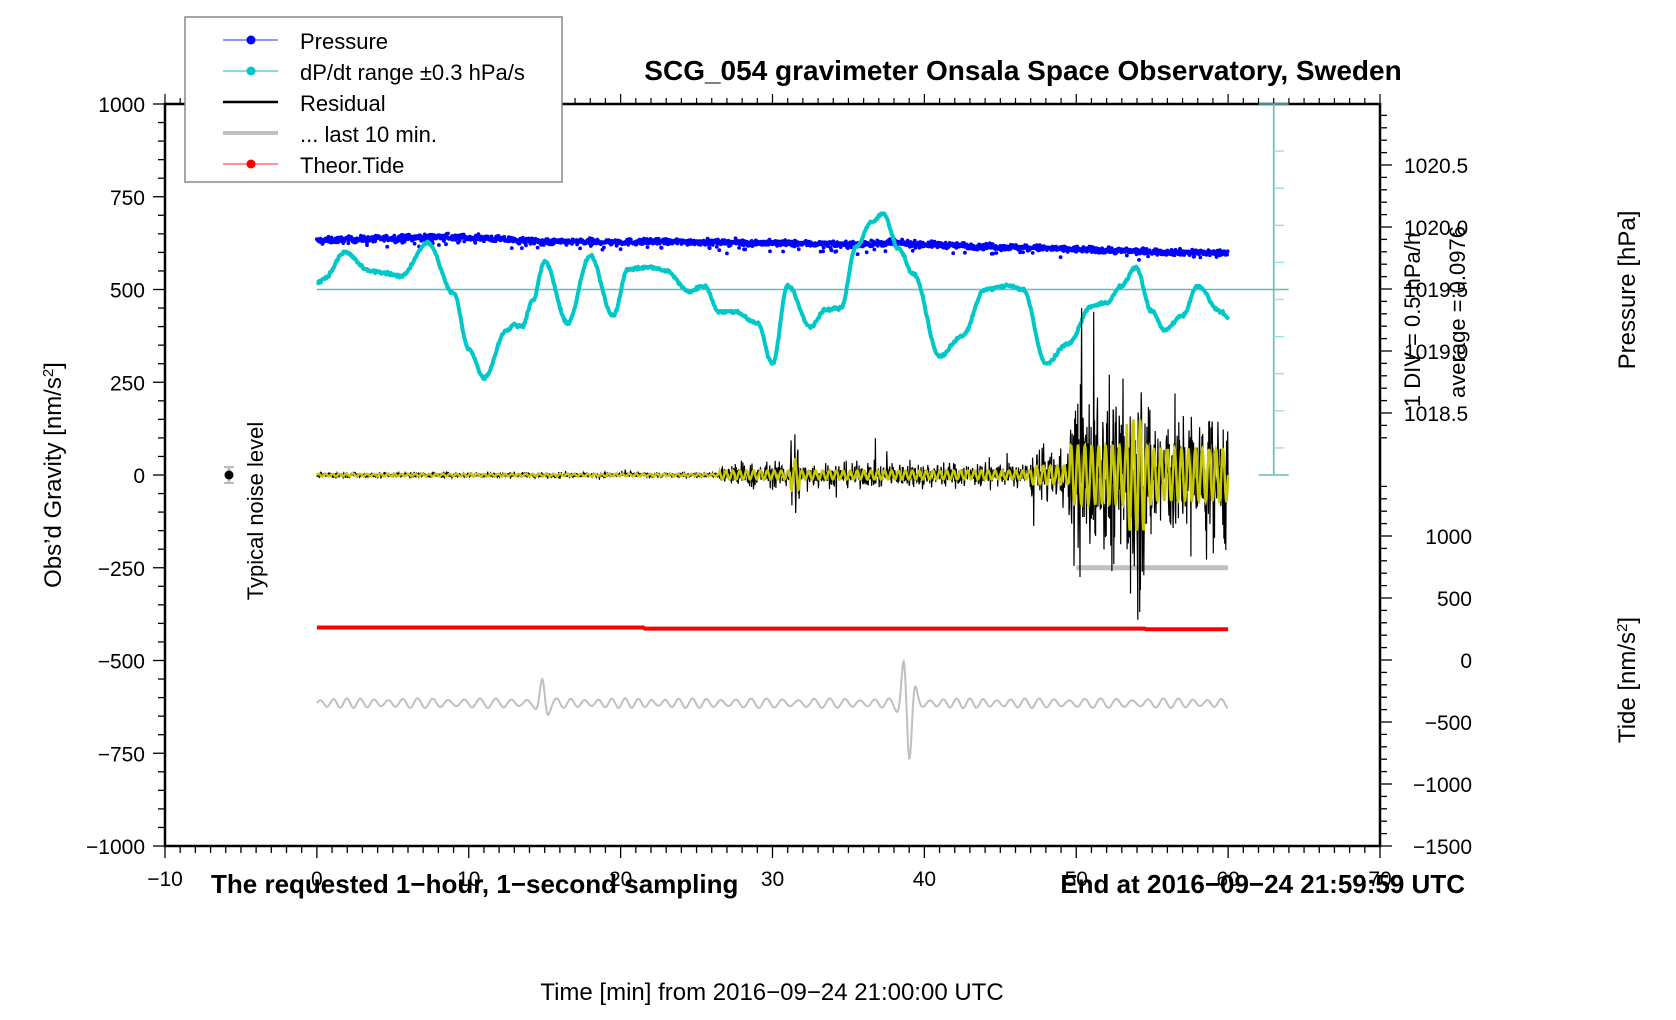  Describe the element at coordinates (344, 41) in the screenshot. I see `legend-label: Pressure` at that location.